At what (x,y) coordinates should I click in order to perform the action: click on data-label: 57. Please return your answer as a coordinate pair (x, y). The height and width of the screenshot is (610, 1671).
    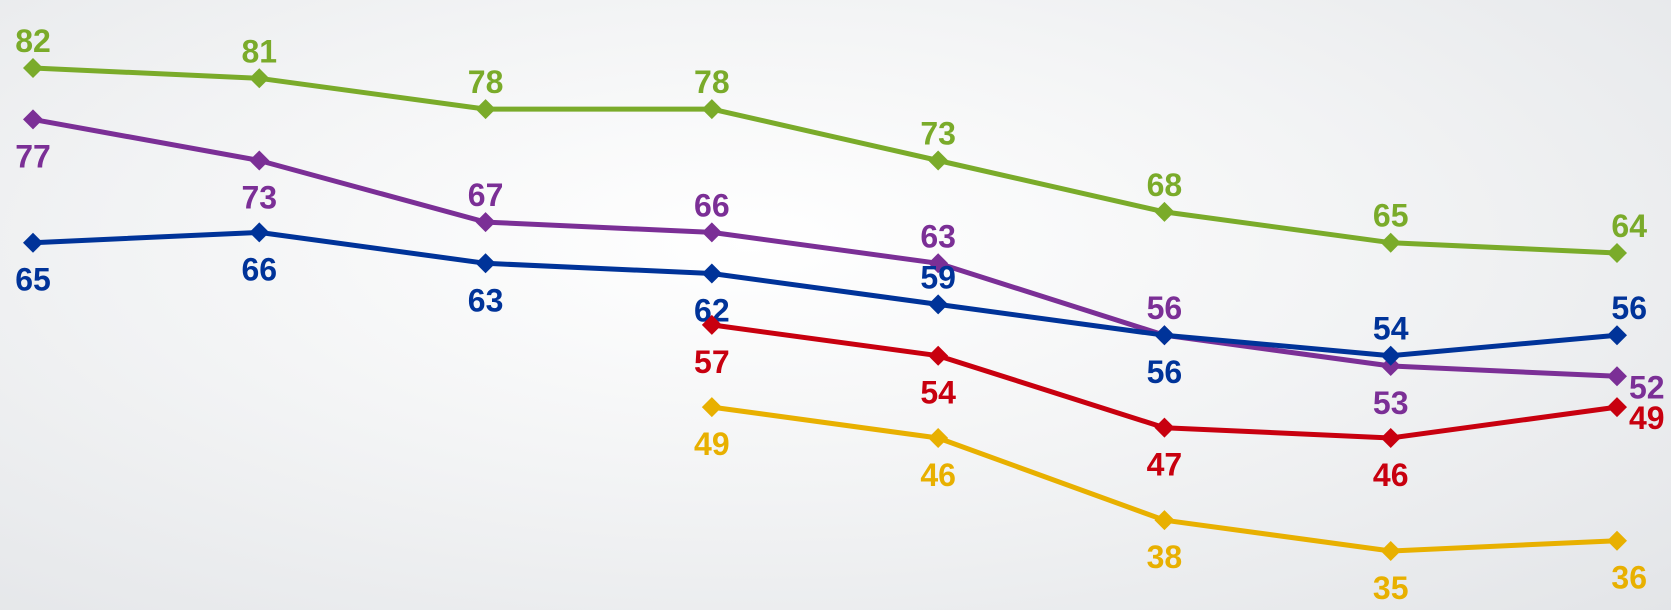
    Looking at the image, I should click on (712, 362).